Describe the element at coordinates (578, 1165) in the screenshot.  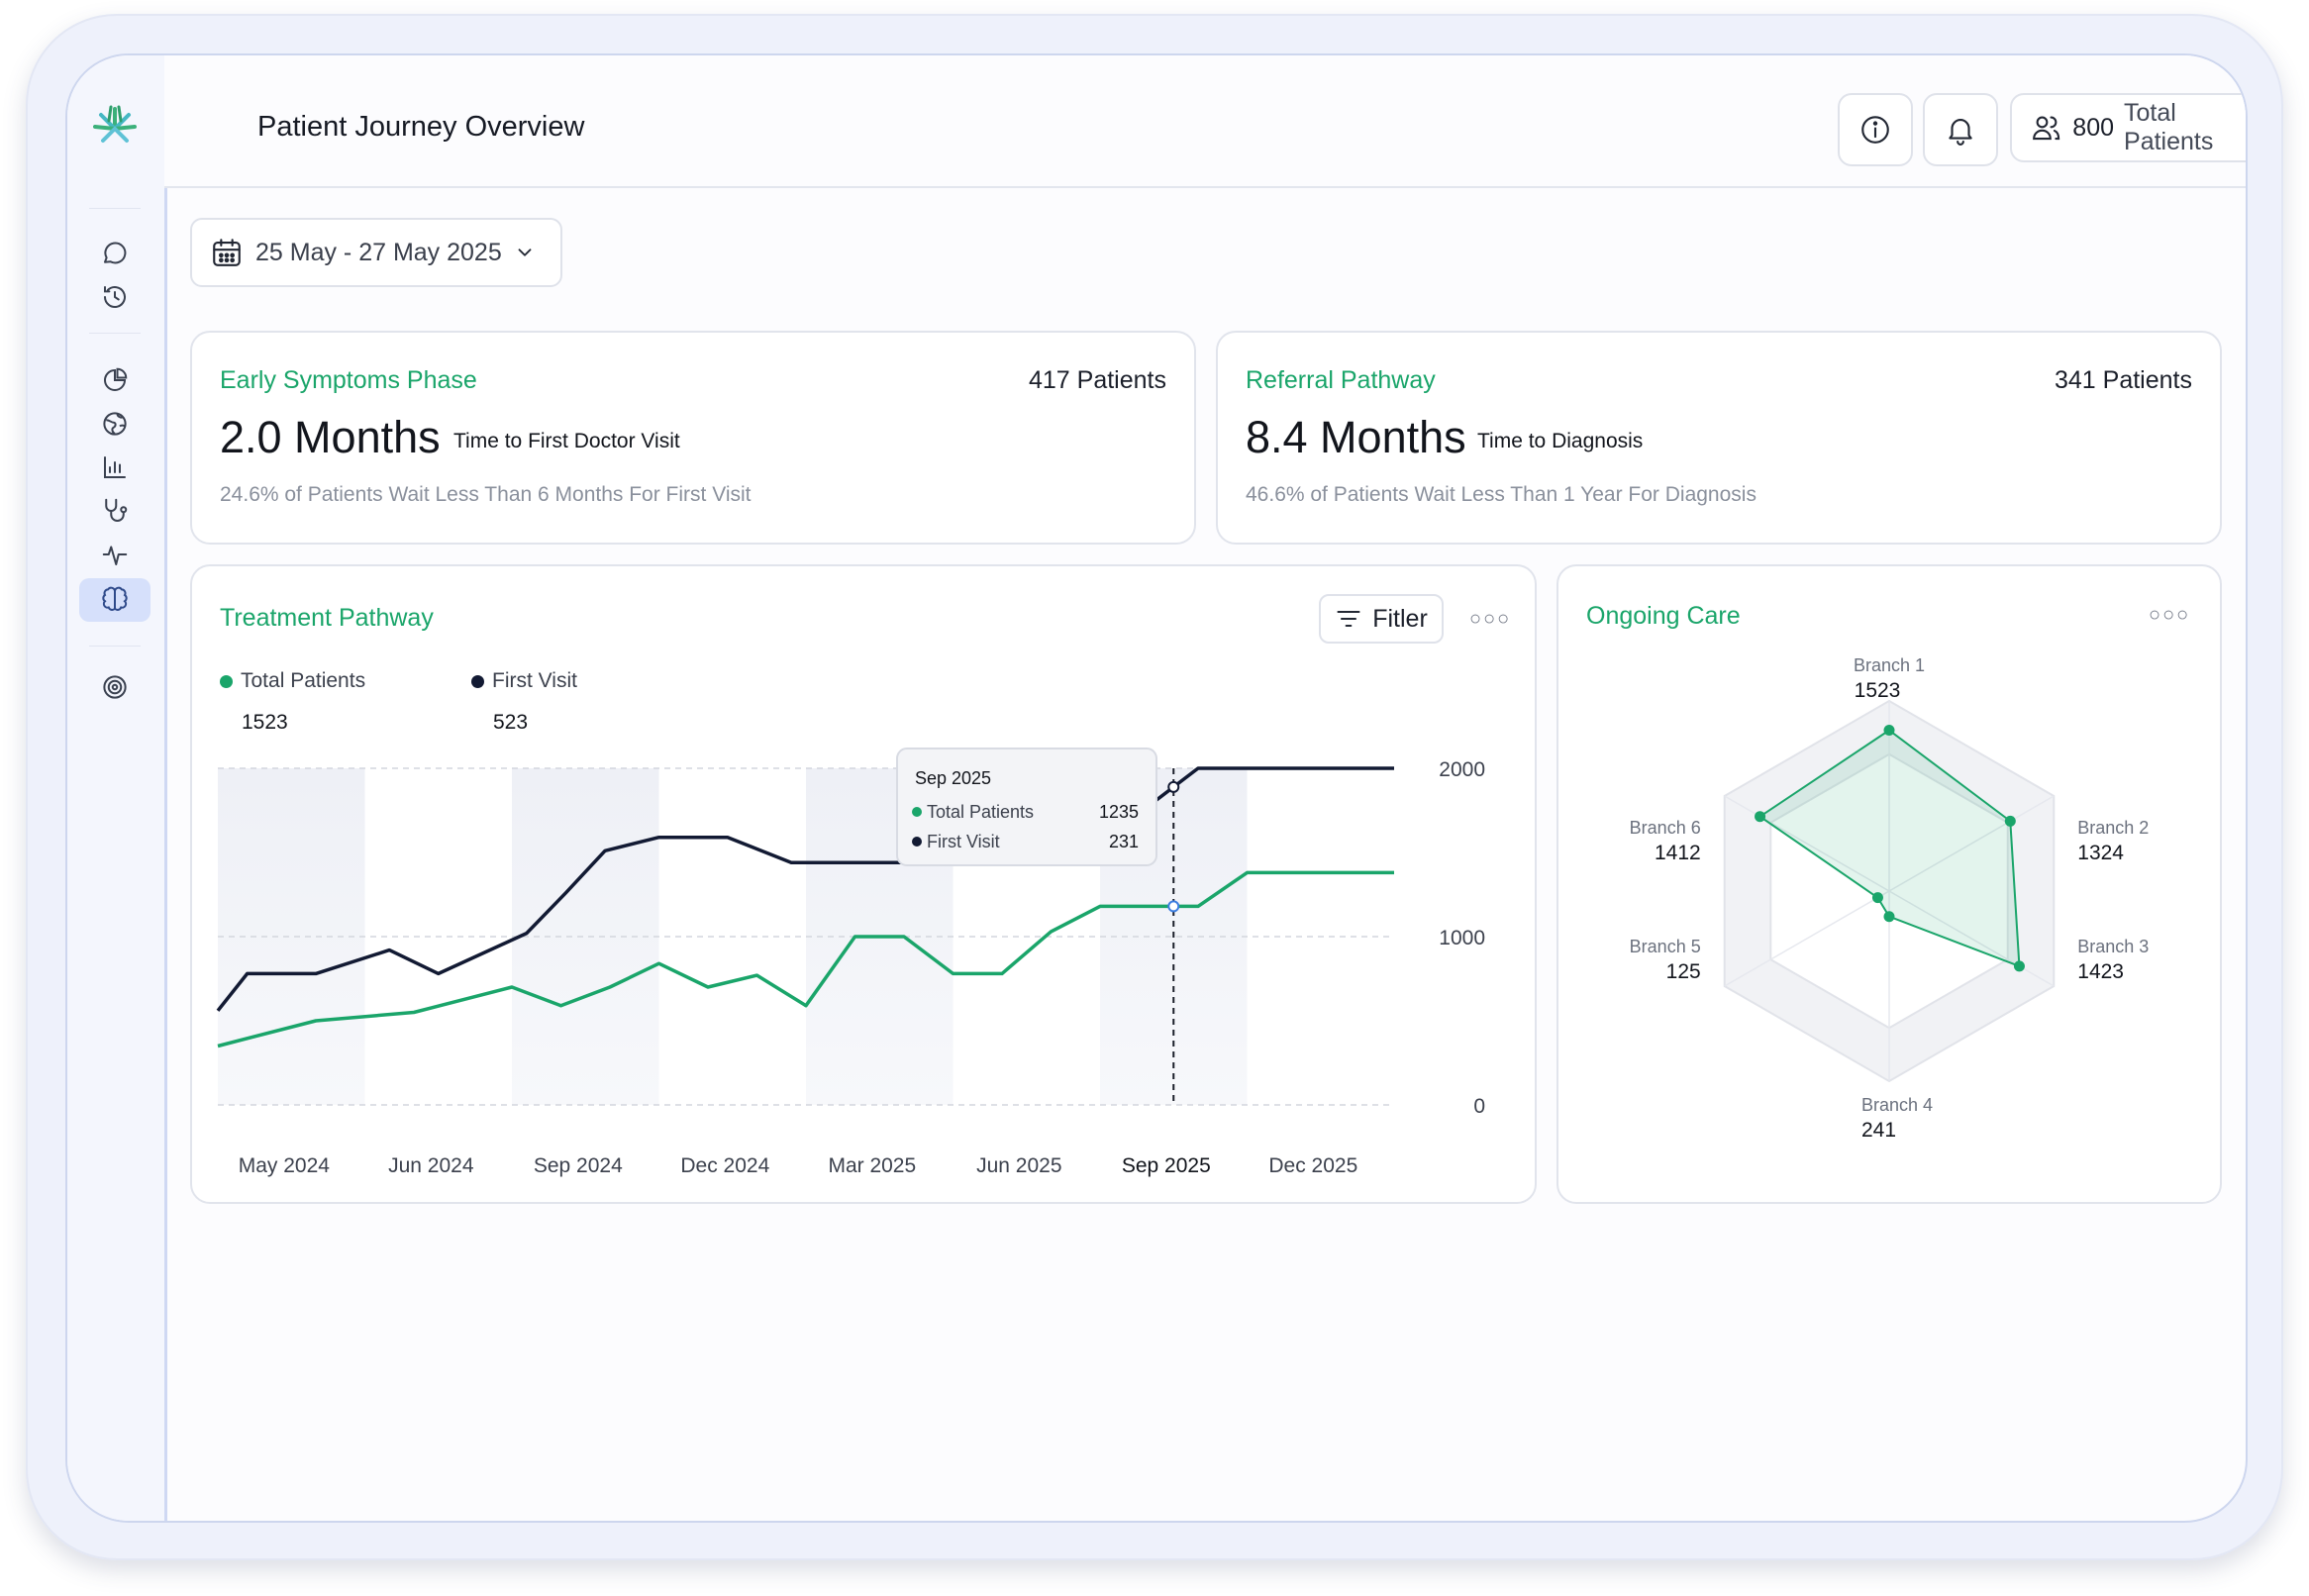
I see `x-tick-label: Sep 2024` at that location.